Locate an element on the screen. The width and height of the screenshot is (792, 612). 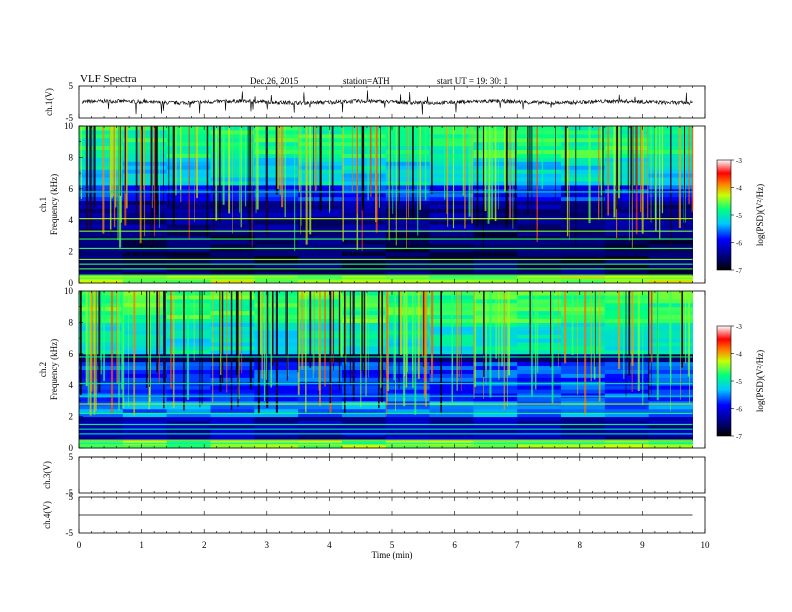
x-tick-label: 7 is located at coordinates (517, 545).